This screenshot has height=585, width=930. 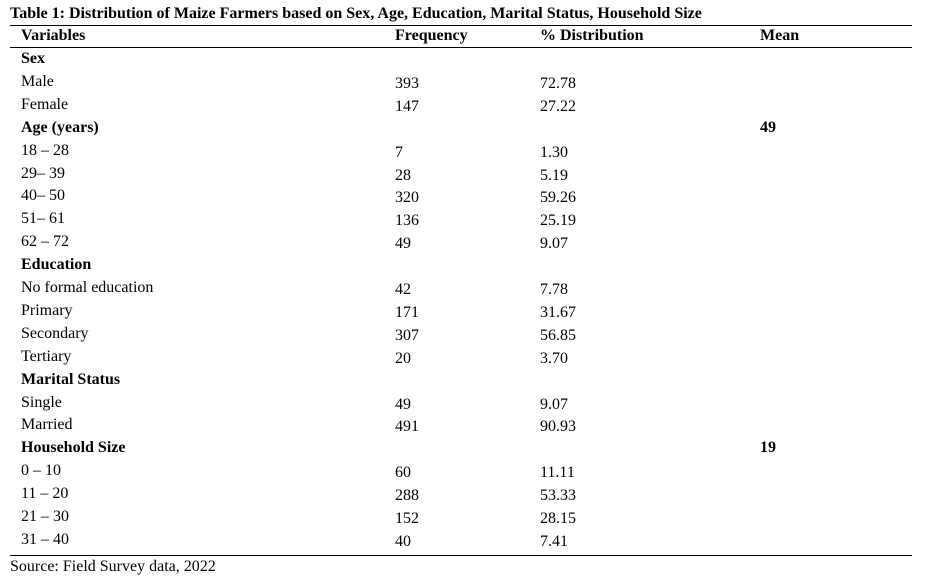 I want to click on source-note: Source: Field Survey data, 2022, so click(x=113, y=566).